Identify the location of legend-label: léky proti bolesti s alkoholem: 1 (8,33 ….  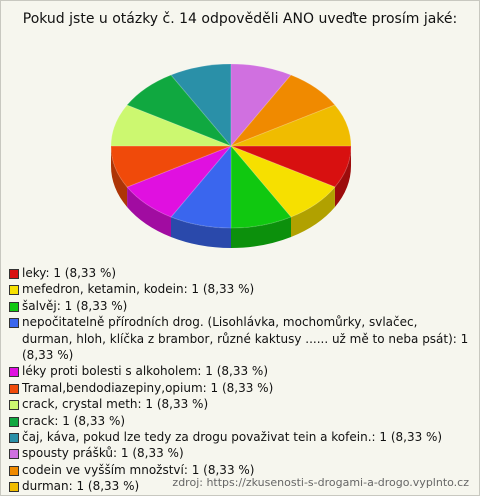
(145, 371).